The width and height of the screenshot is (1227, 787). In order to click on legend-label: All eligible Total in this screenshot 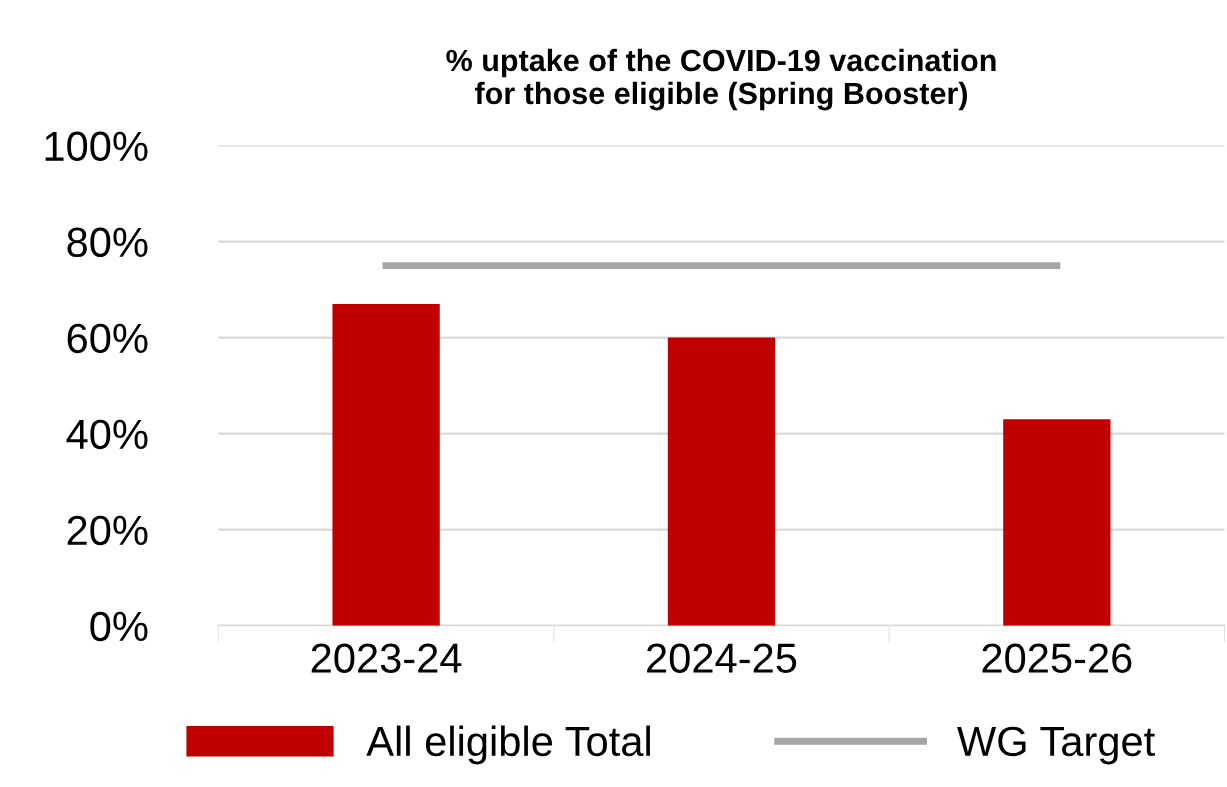, I will do `click(508, 745)`.